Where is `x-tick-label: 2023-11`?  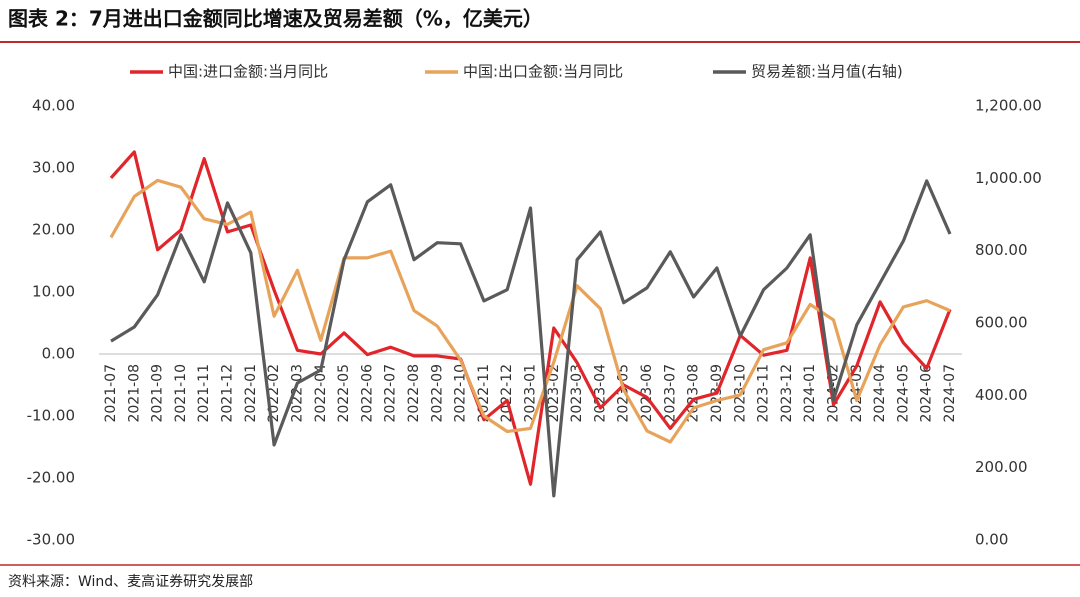 x-tick-label: 2023-11 is located at coordinates (764, 393).